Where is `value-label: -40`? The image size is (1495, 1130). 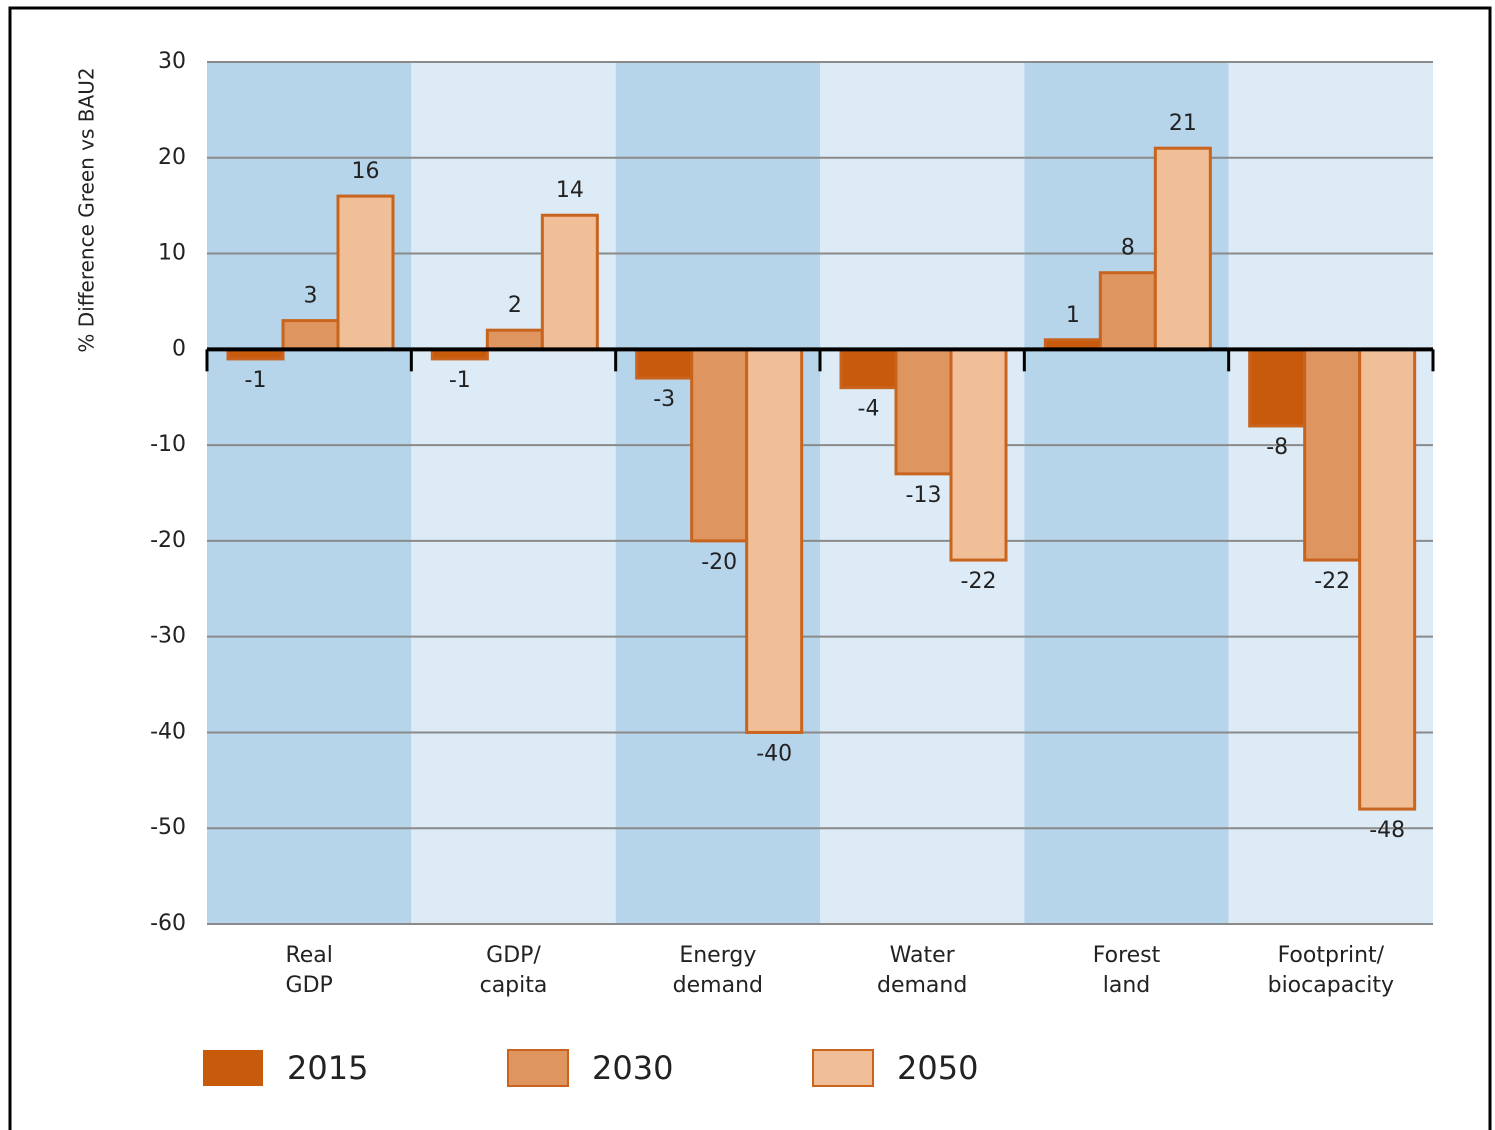 value-label: -40 is located at coordinates (774, 753).